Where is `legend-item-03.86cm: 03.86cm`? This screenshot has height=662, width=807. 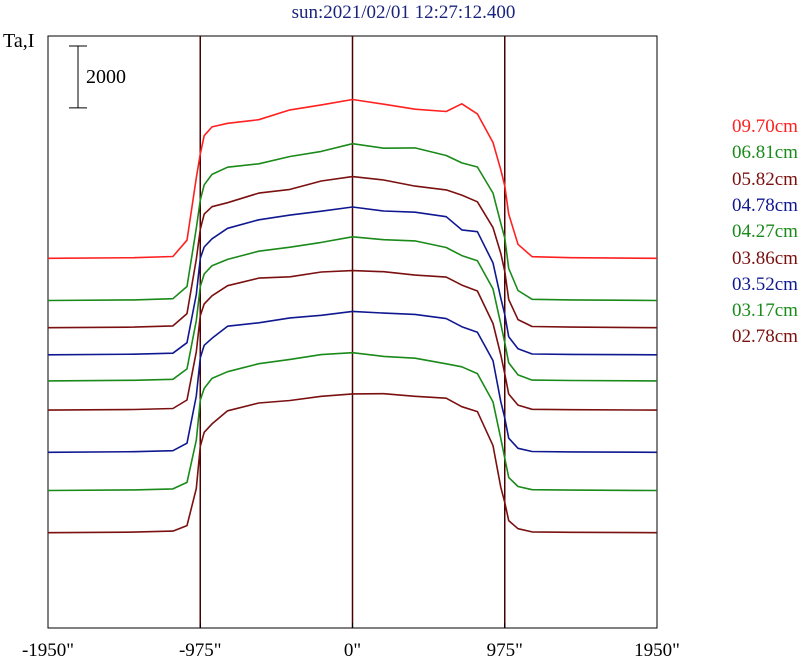
legend-item-03.86cm: 03.86cm is located at coordinates (765, 258).